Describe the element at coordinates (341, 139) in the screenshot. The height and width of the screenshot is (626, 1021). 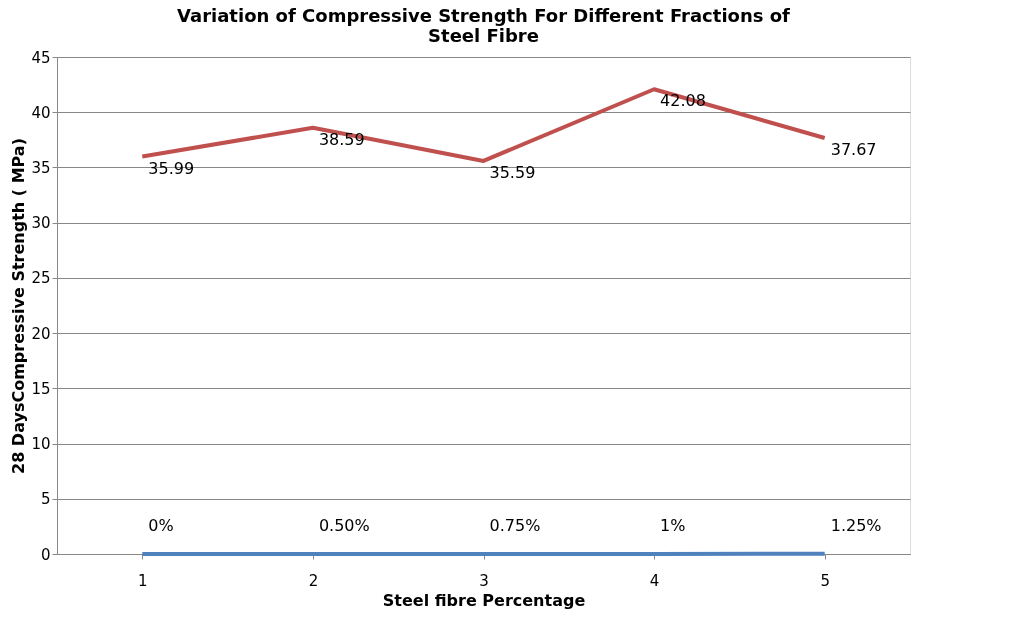
I see `data-label: 38.59` at that location.